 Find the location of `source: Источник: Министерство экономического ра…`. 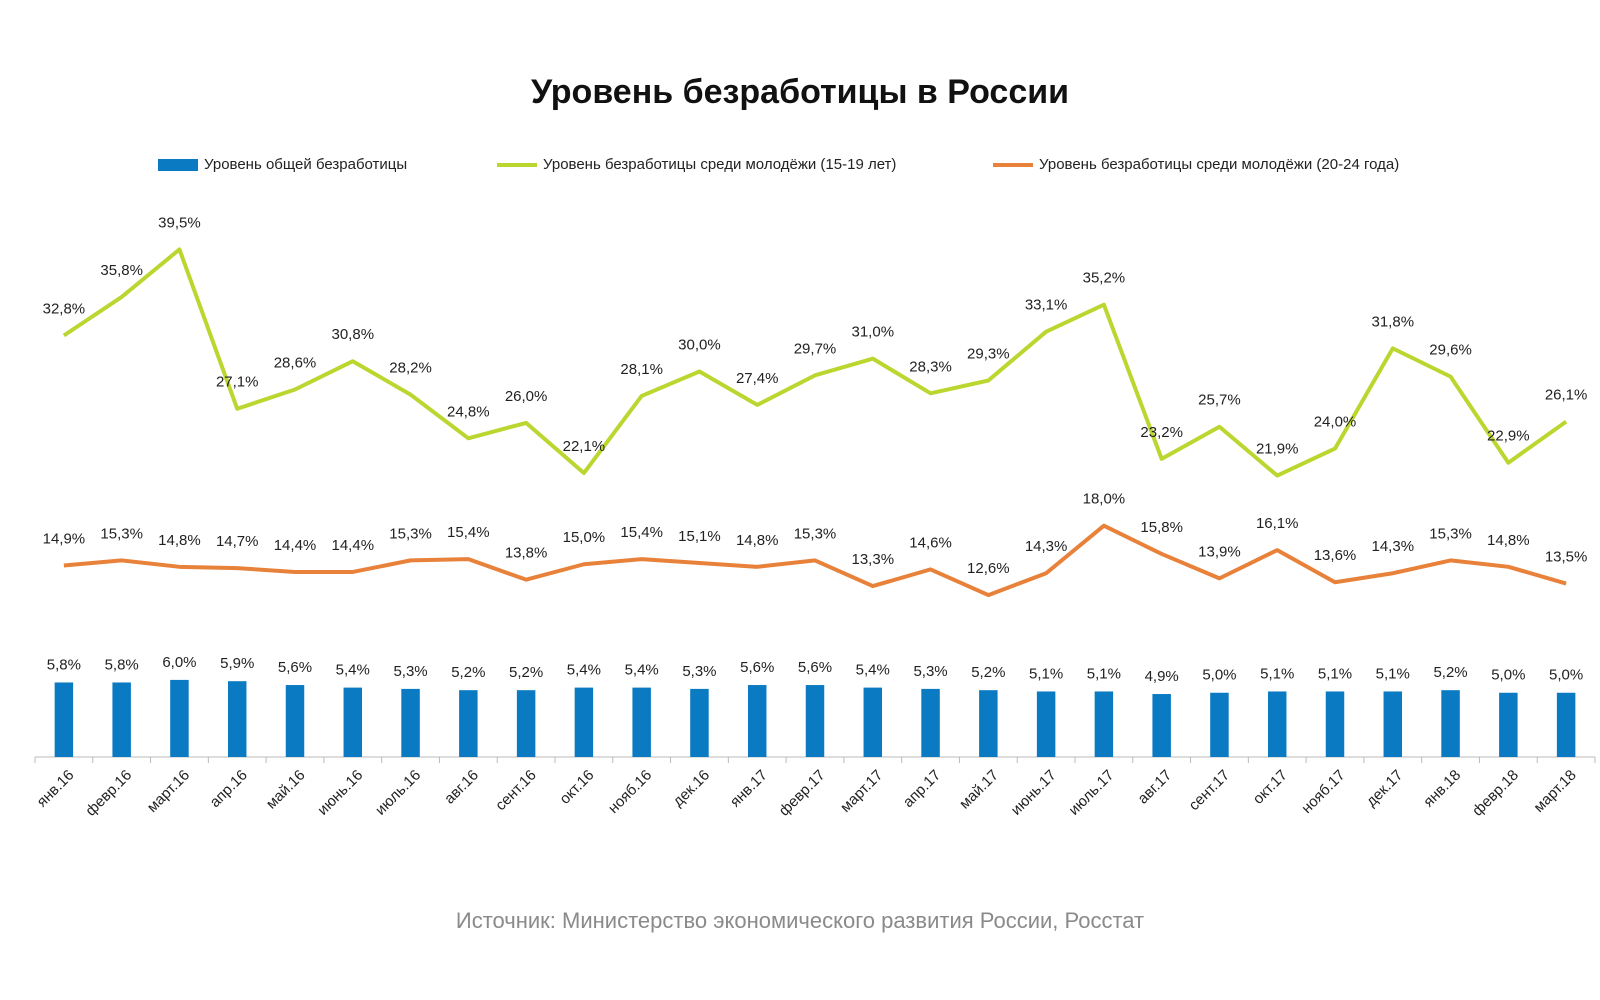

source: Источник: Министерство экономического ра… is located at coordinates (800, 920).